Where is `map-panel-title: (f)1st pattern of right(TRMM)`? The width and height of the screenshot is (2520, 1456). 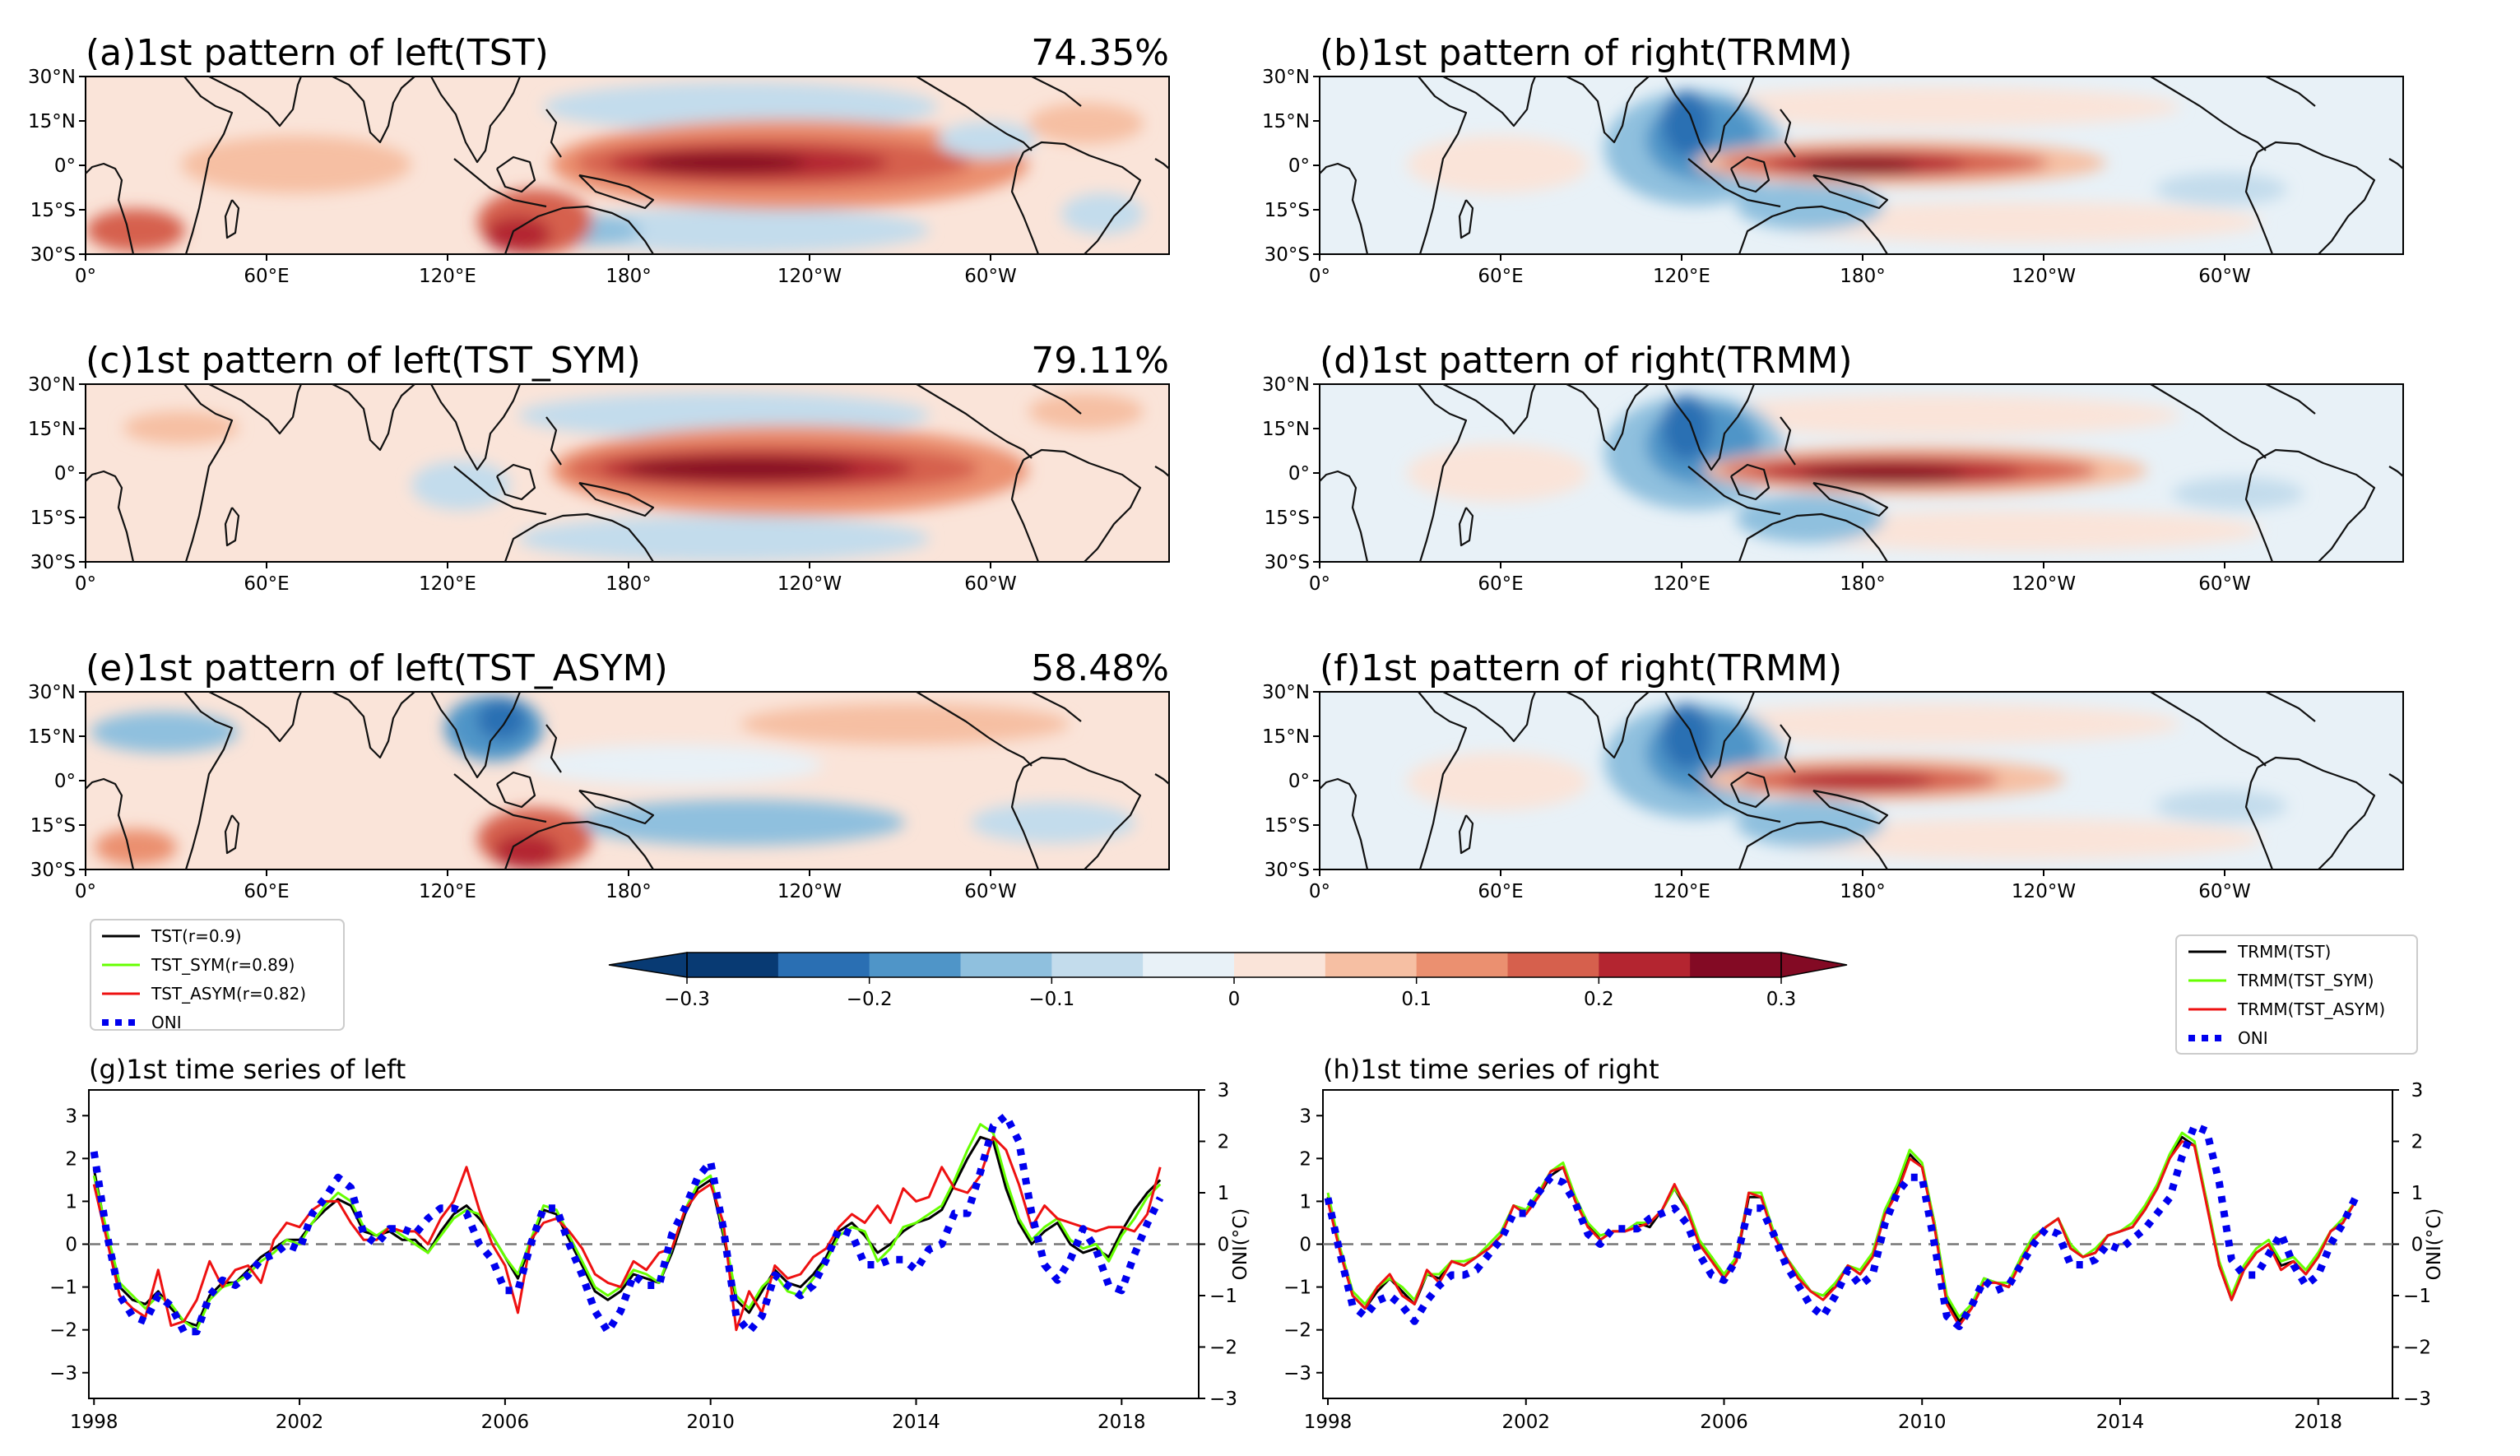
map-panel-title: (f)1st pattern of right(TRMM) is located at coordinates (1581, 668).